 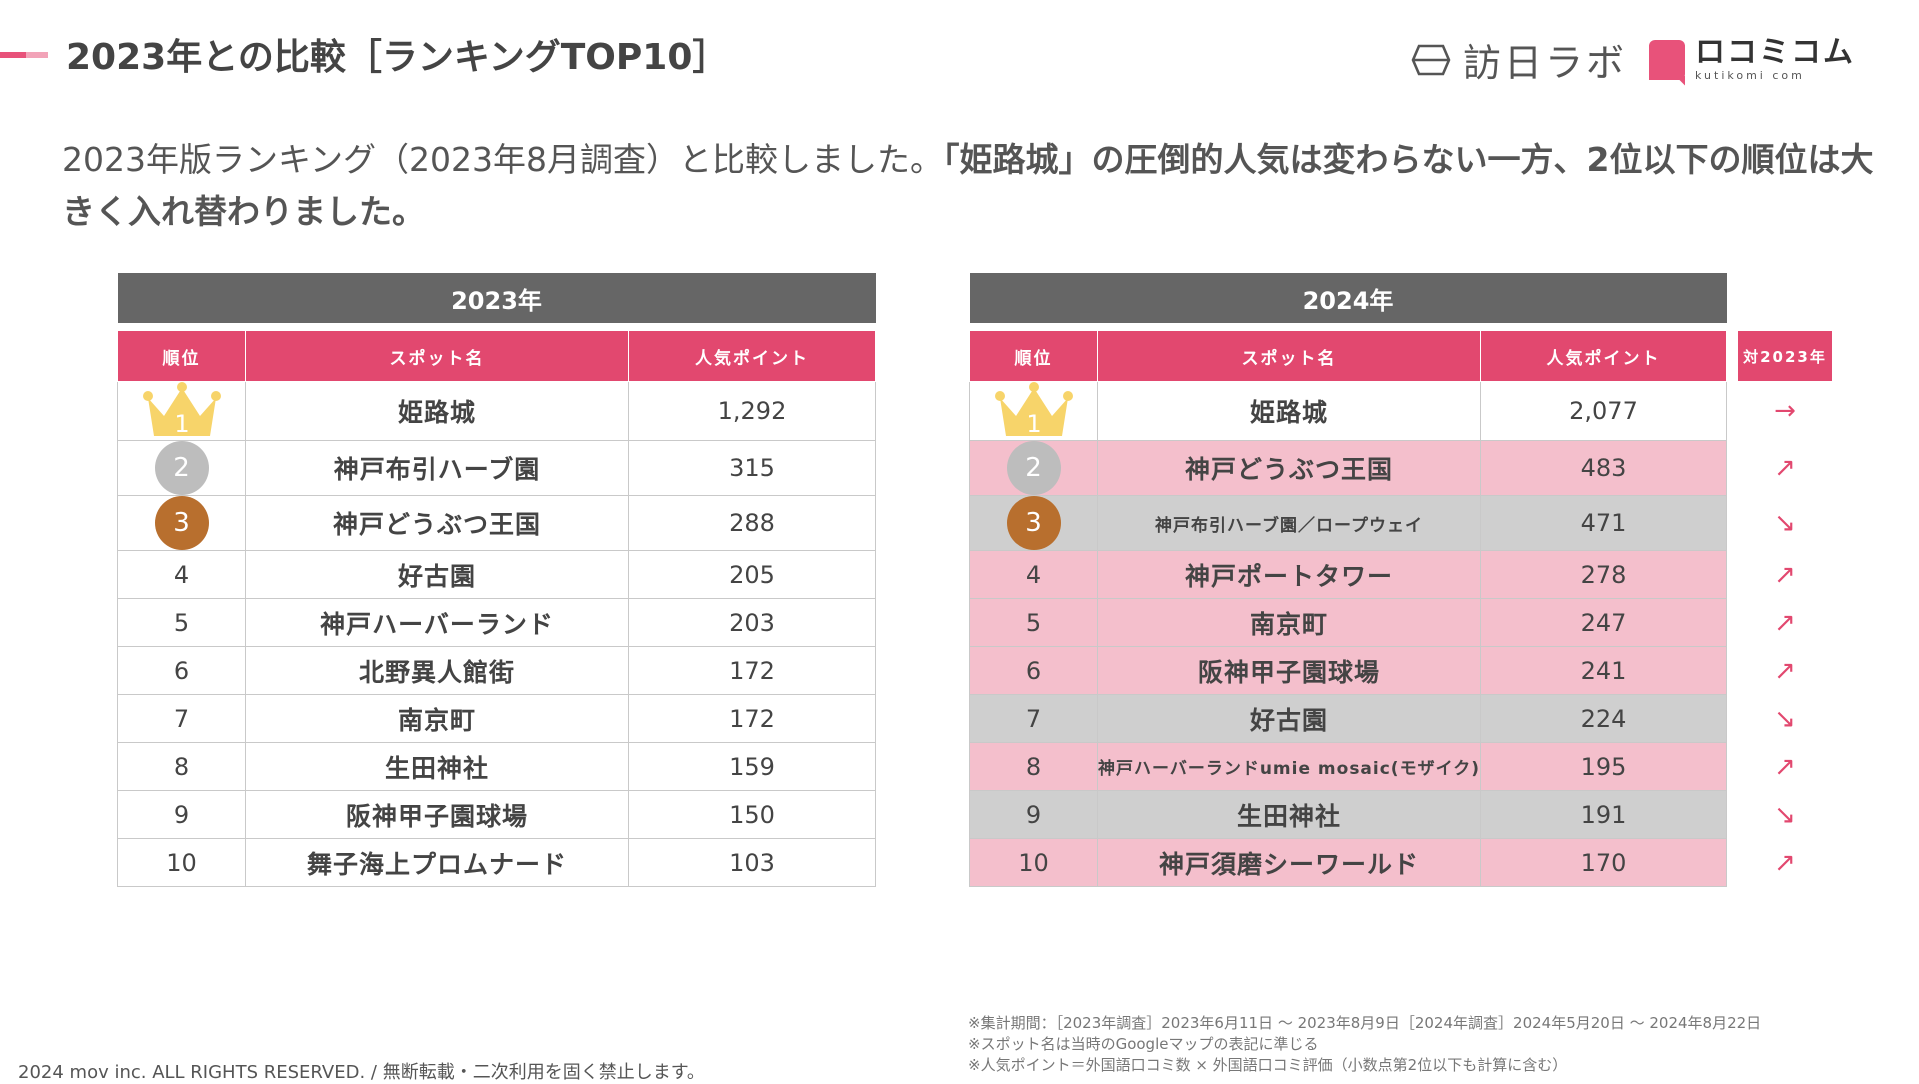 I want to click on rank-cell: 2, so click(x=1033, y=468).